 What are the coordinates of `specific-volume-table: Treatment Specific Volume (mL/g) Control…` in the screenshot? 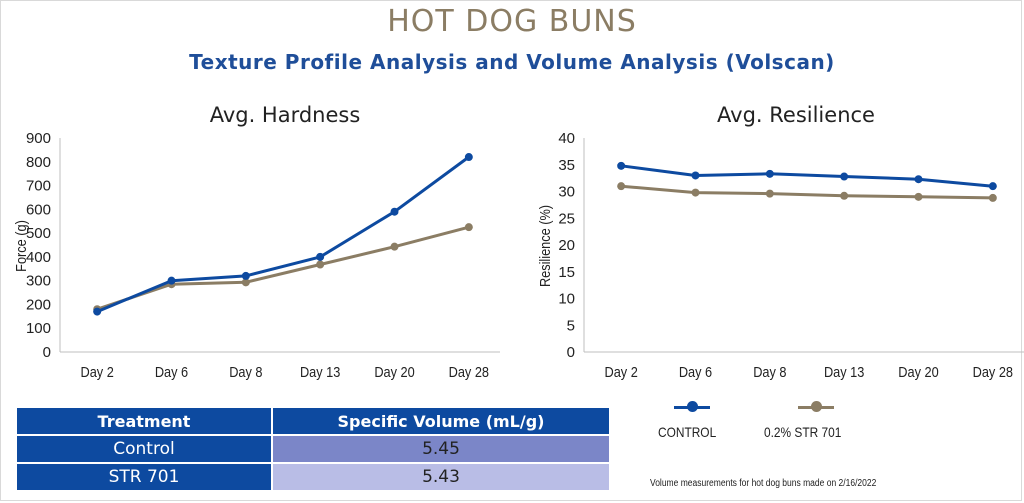 It's located at (313, 449).